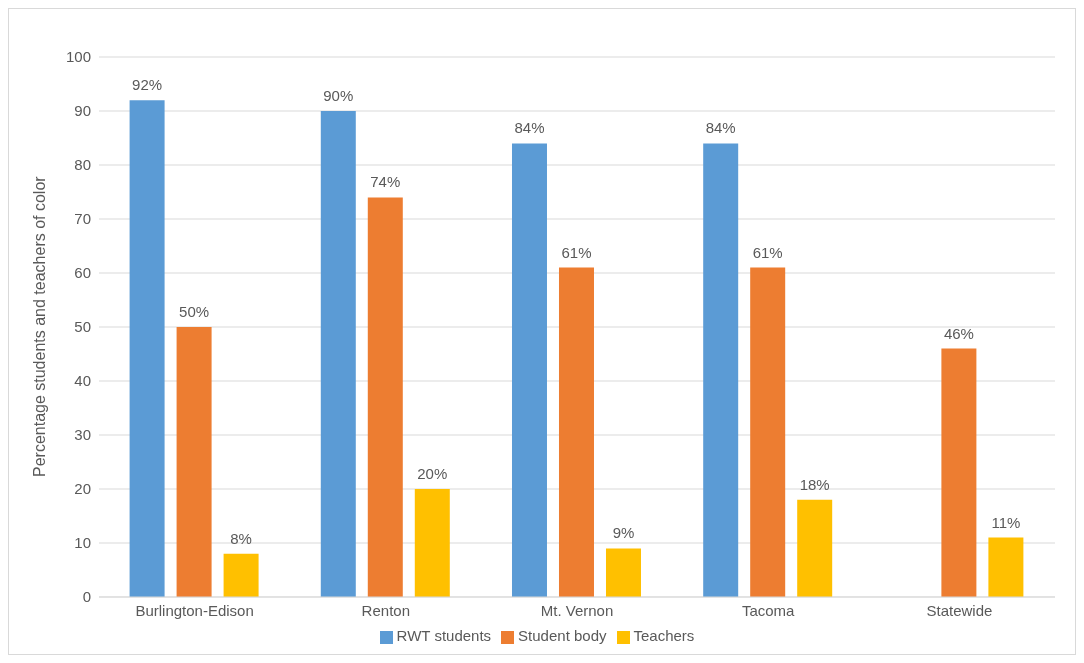 The height and width of the screenshot is (663, 1084). What do you see at coordinates (664, 635) in the screenshot?
I see `legend-label: Teachers` at bounding box center [664, 635].